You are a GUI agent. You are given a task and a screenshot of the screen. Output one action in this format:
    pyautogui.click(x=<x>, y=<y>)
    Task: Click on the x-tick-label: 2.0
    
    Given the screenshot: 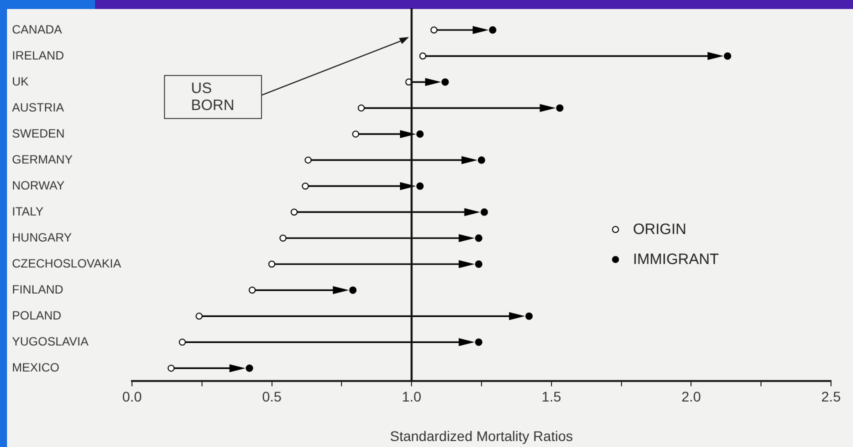 What is the action you would take?
    pyautogui.click(x=691, y=396)
    